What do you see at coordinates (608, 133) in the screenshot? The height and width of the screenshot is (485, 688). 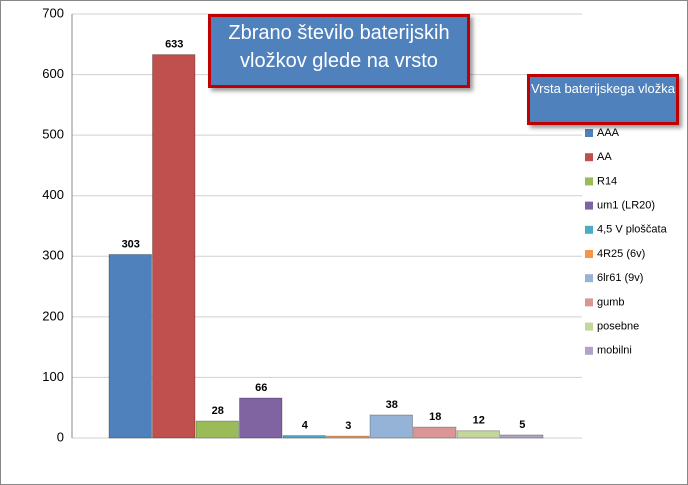 I see `legend-label: AAA` at bounding box center [608, 133].